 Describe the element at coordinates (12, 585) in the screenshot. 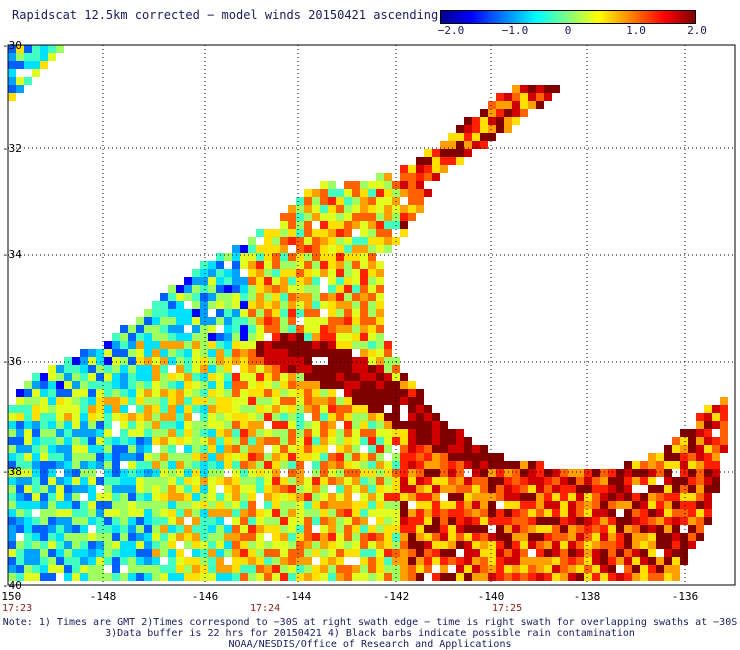

I see `lat-label-40: -40` at that location.